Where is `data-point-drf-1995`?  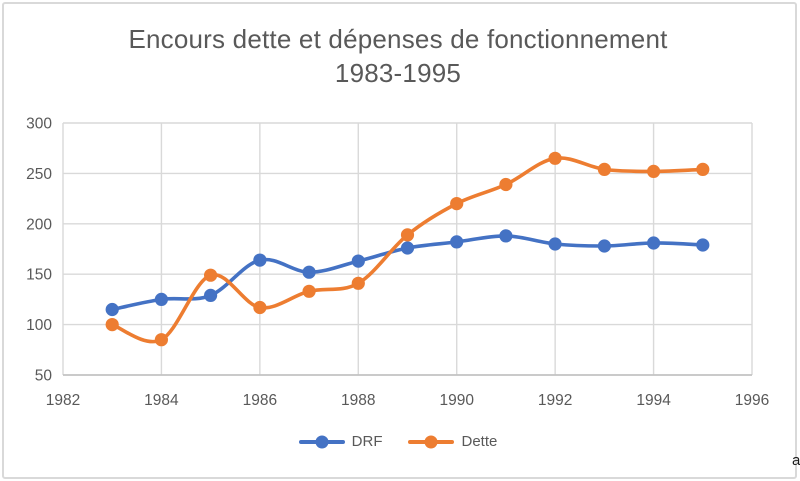
data-point-drf-1995 is located at coordinates (703, 245).